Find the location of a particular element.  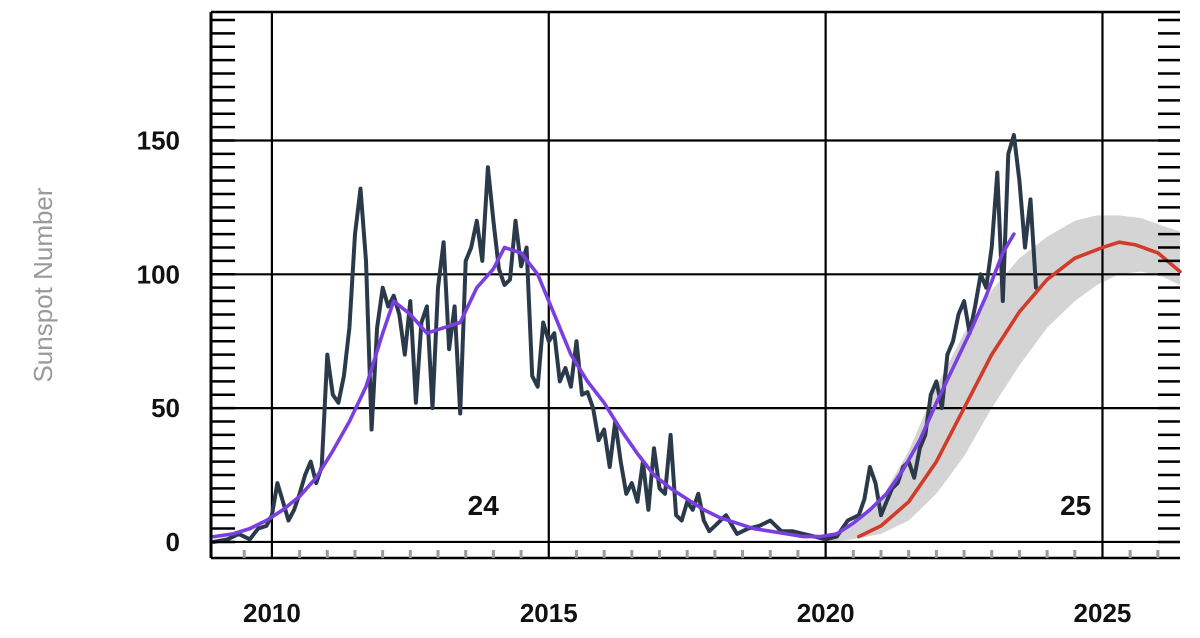

x-tick-label-2010: 2010 is located at coordinates (272, 613).